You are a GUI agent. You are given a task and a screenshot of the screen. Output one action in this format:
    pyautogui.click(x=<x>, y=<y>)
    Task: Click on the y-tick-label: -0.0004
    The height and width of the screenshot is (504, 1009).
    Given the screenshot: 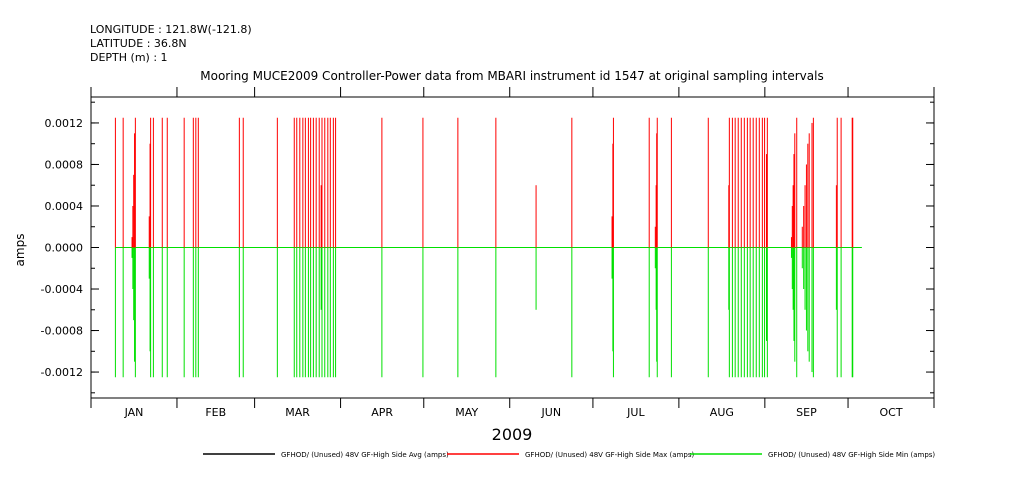 What is the action you would take?
    pyautogui.click(x=62, y=289)
    